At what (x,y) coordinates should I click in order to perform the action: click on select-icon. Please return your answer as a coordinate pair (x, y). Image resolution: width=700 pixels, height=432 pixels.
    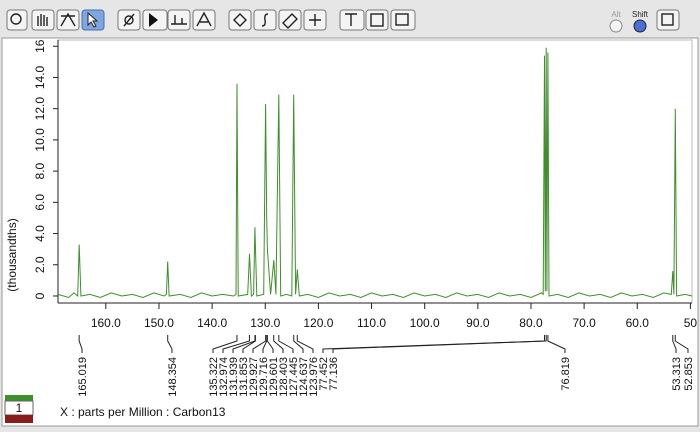
    Looking at the image, I should click on (93, 19).